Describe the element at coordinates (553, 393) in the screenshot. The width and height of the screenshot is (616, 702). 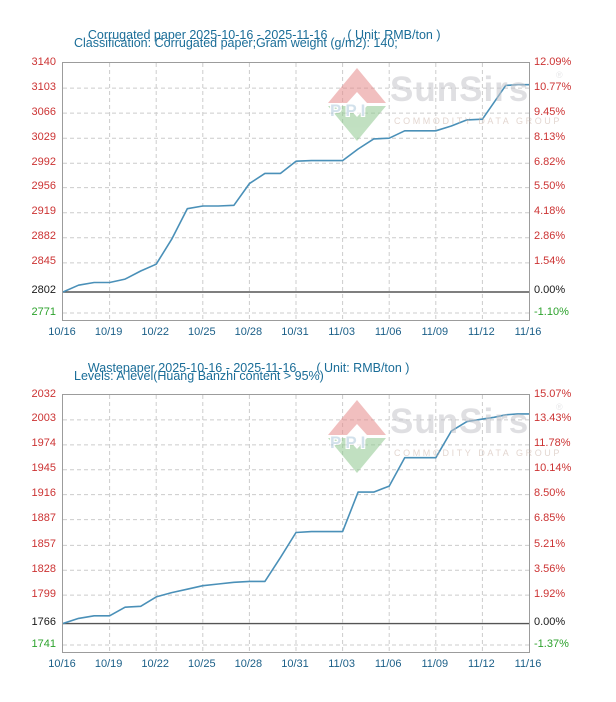
I see `y-axis-percent-label: 15.07%` at that location.